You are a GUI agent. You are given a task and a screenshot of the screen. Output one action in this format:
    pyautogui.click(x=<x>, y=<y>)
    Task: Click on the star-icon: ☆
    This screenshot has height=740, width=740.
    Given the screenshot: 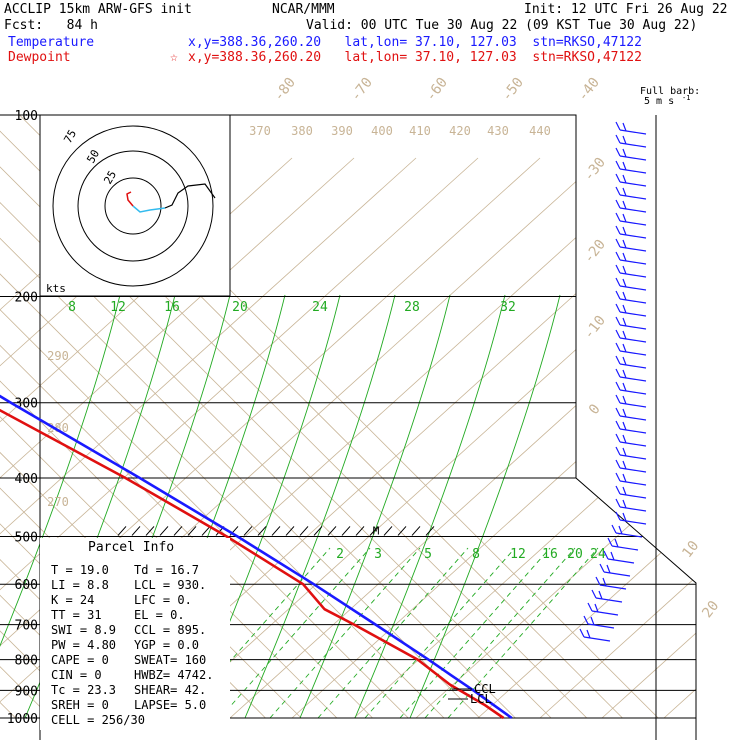 What is the action you would take?
    pyautogui.click(x=174, y=57)
    